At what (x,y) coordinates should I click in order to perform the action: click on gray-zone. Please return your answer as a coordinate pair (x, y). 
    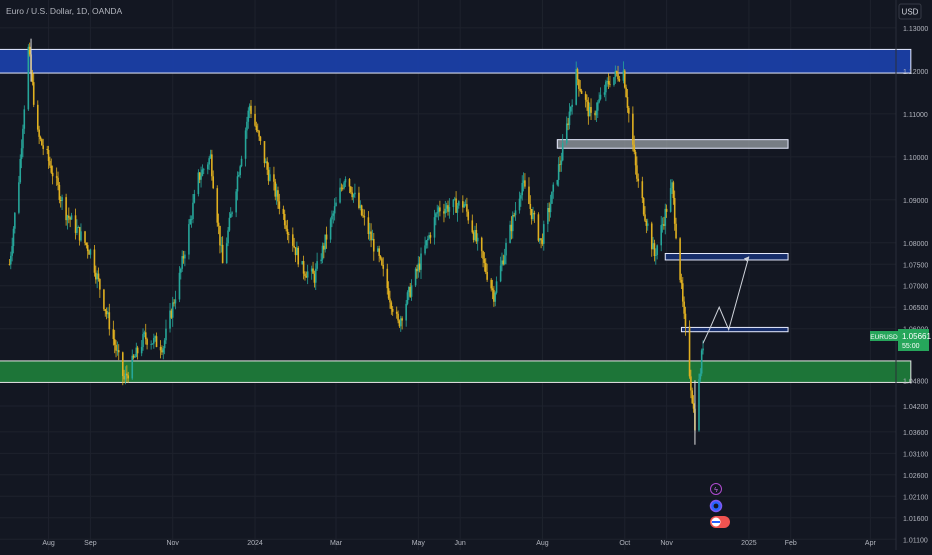
    Looking at the image, I should click on (672, 144).